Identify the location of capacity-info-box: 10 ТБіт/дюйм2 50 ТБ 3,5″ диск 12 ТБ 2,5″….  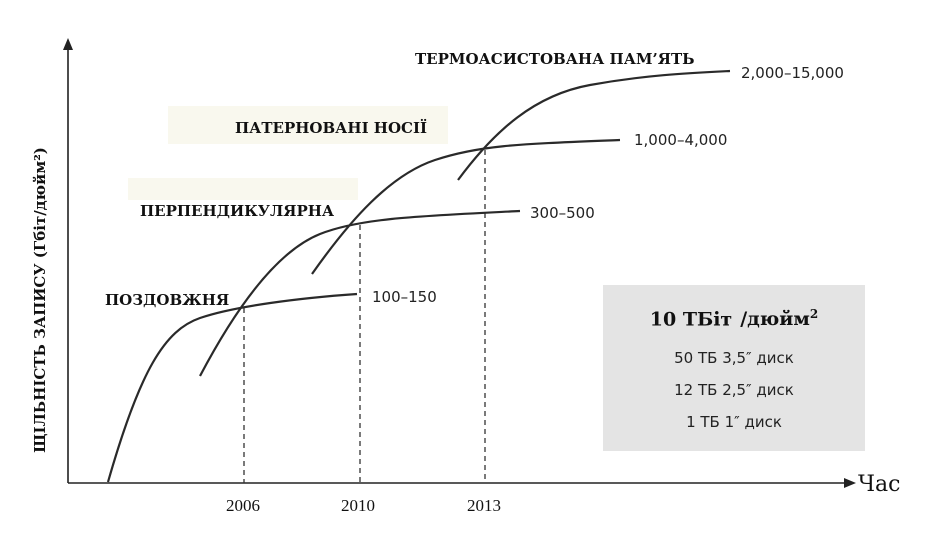
(734, 368).